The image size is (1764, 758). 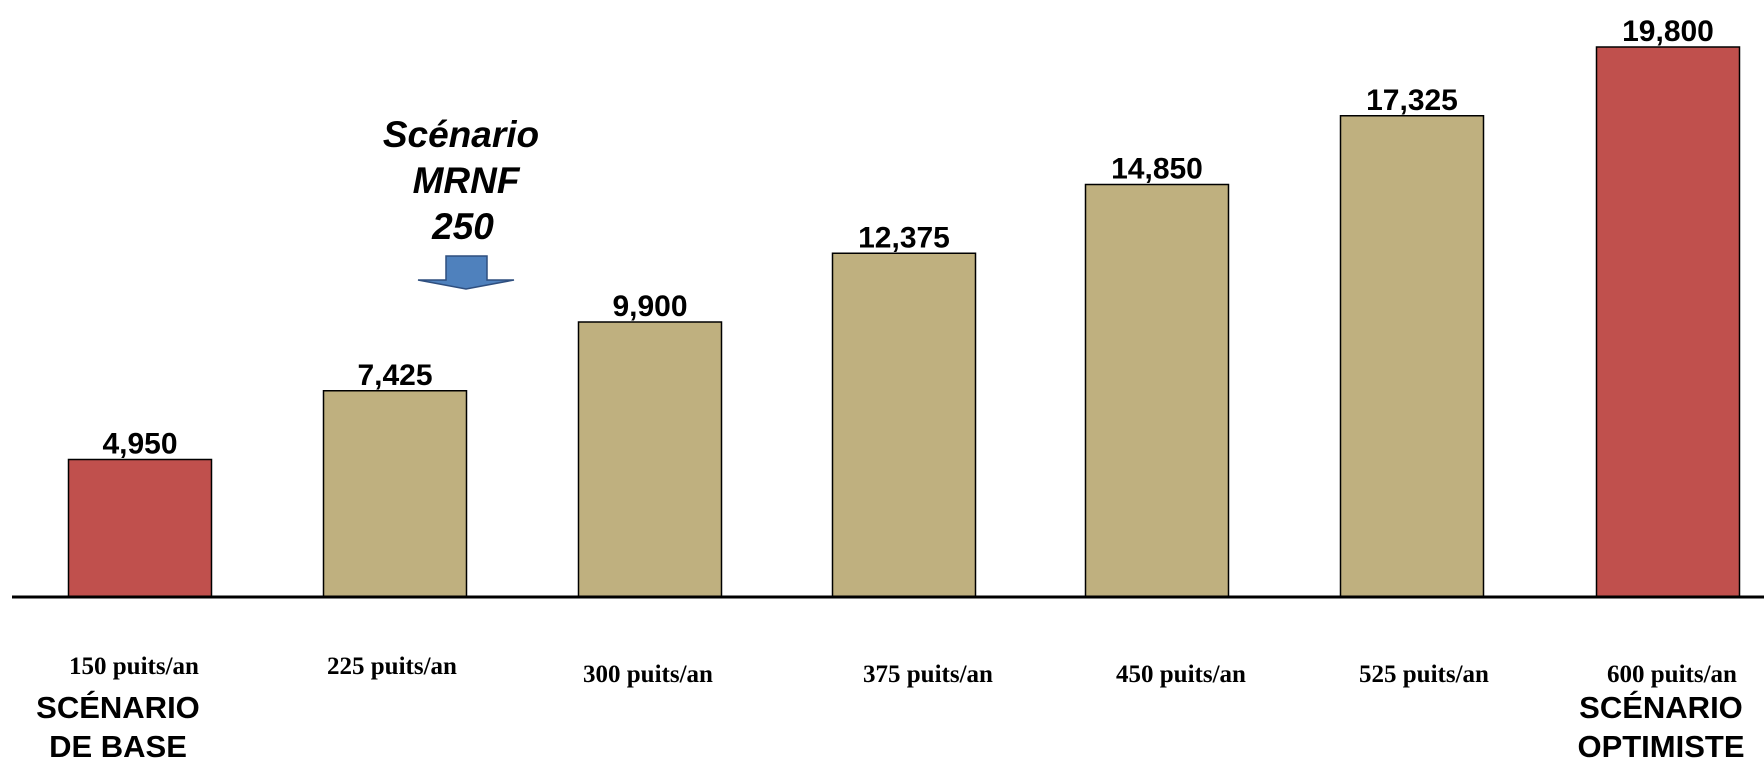 I want to click on value-label-7: 19,800, so click(x=1668, y=31).